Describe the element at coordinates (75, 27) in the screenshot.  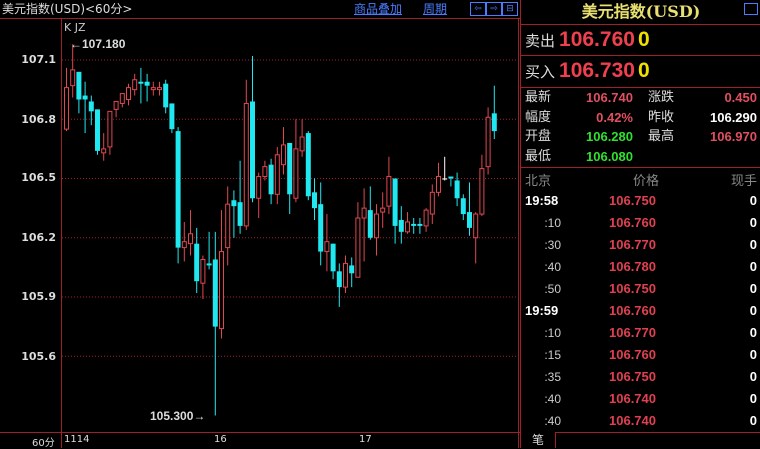
I see `indicator-label: K JZ` at that location.